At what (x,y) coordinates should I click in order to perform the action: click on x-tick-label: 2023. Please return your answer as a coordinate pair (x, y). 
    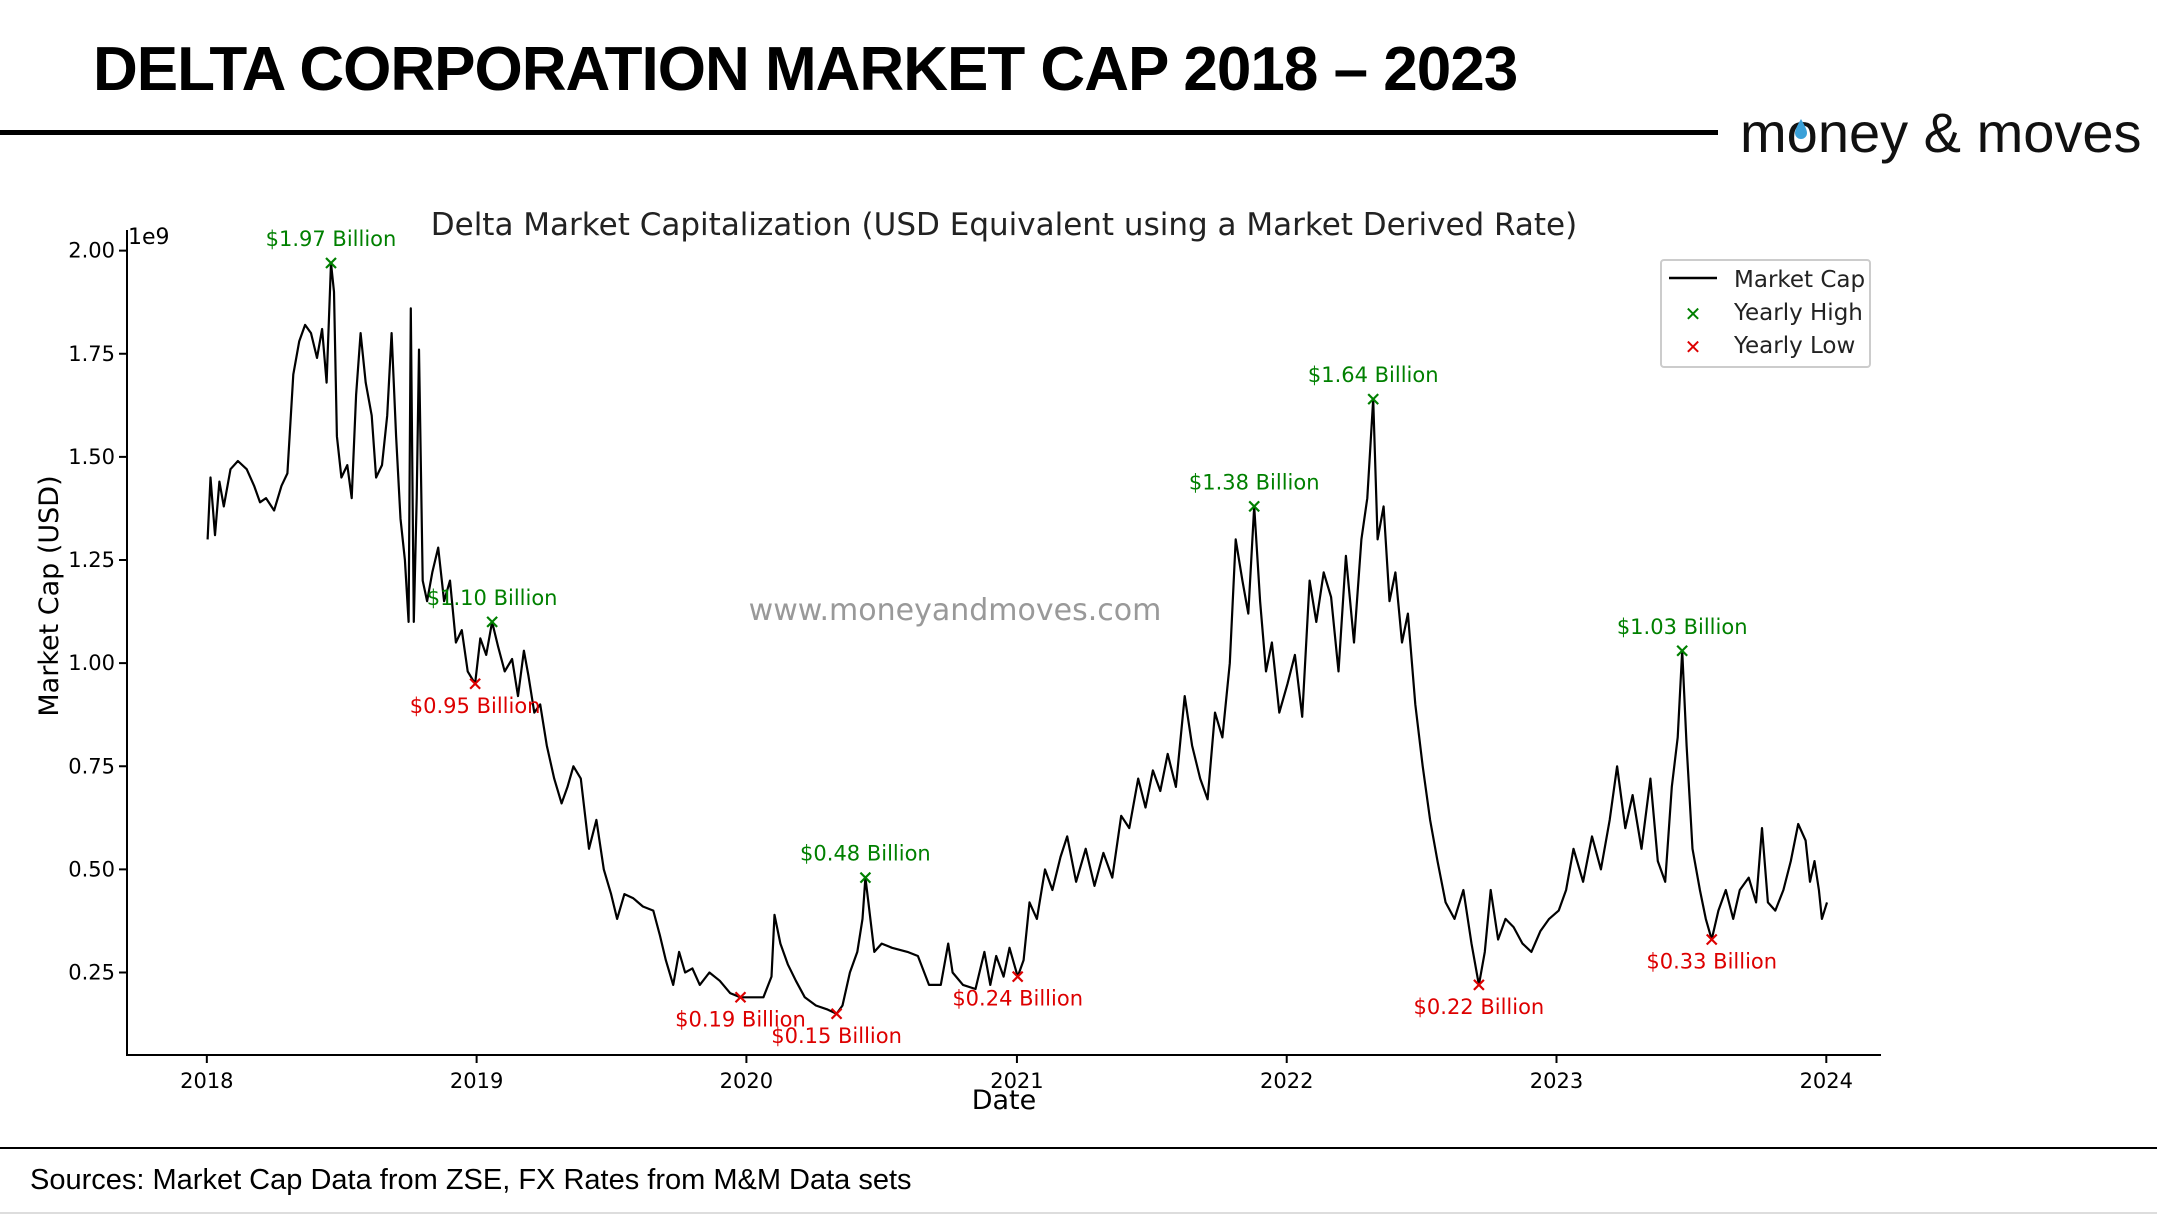
    Looking at the image, I should click on (1556, 1081).